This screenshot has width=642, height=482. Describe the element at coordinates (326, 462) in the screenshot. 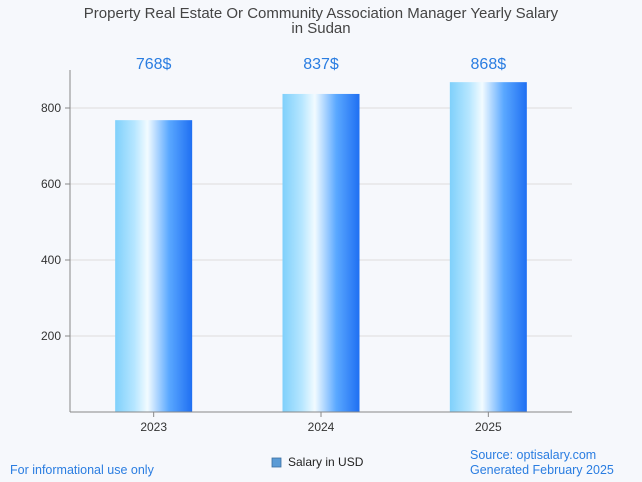

I see `legend-label: Salary in USD` at that location.